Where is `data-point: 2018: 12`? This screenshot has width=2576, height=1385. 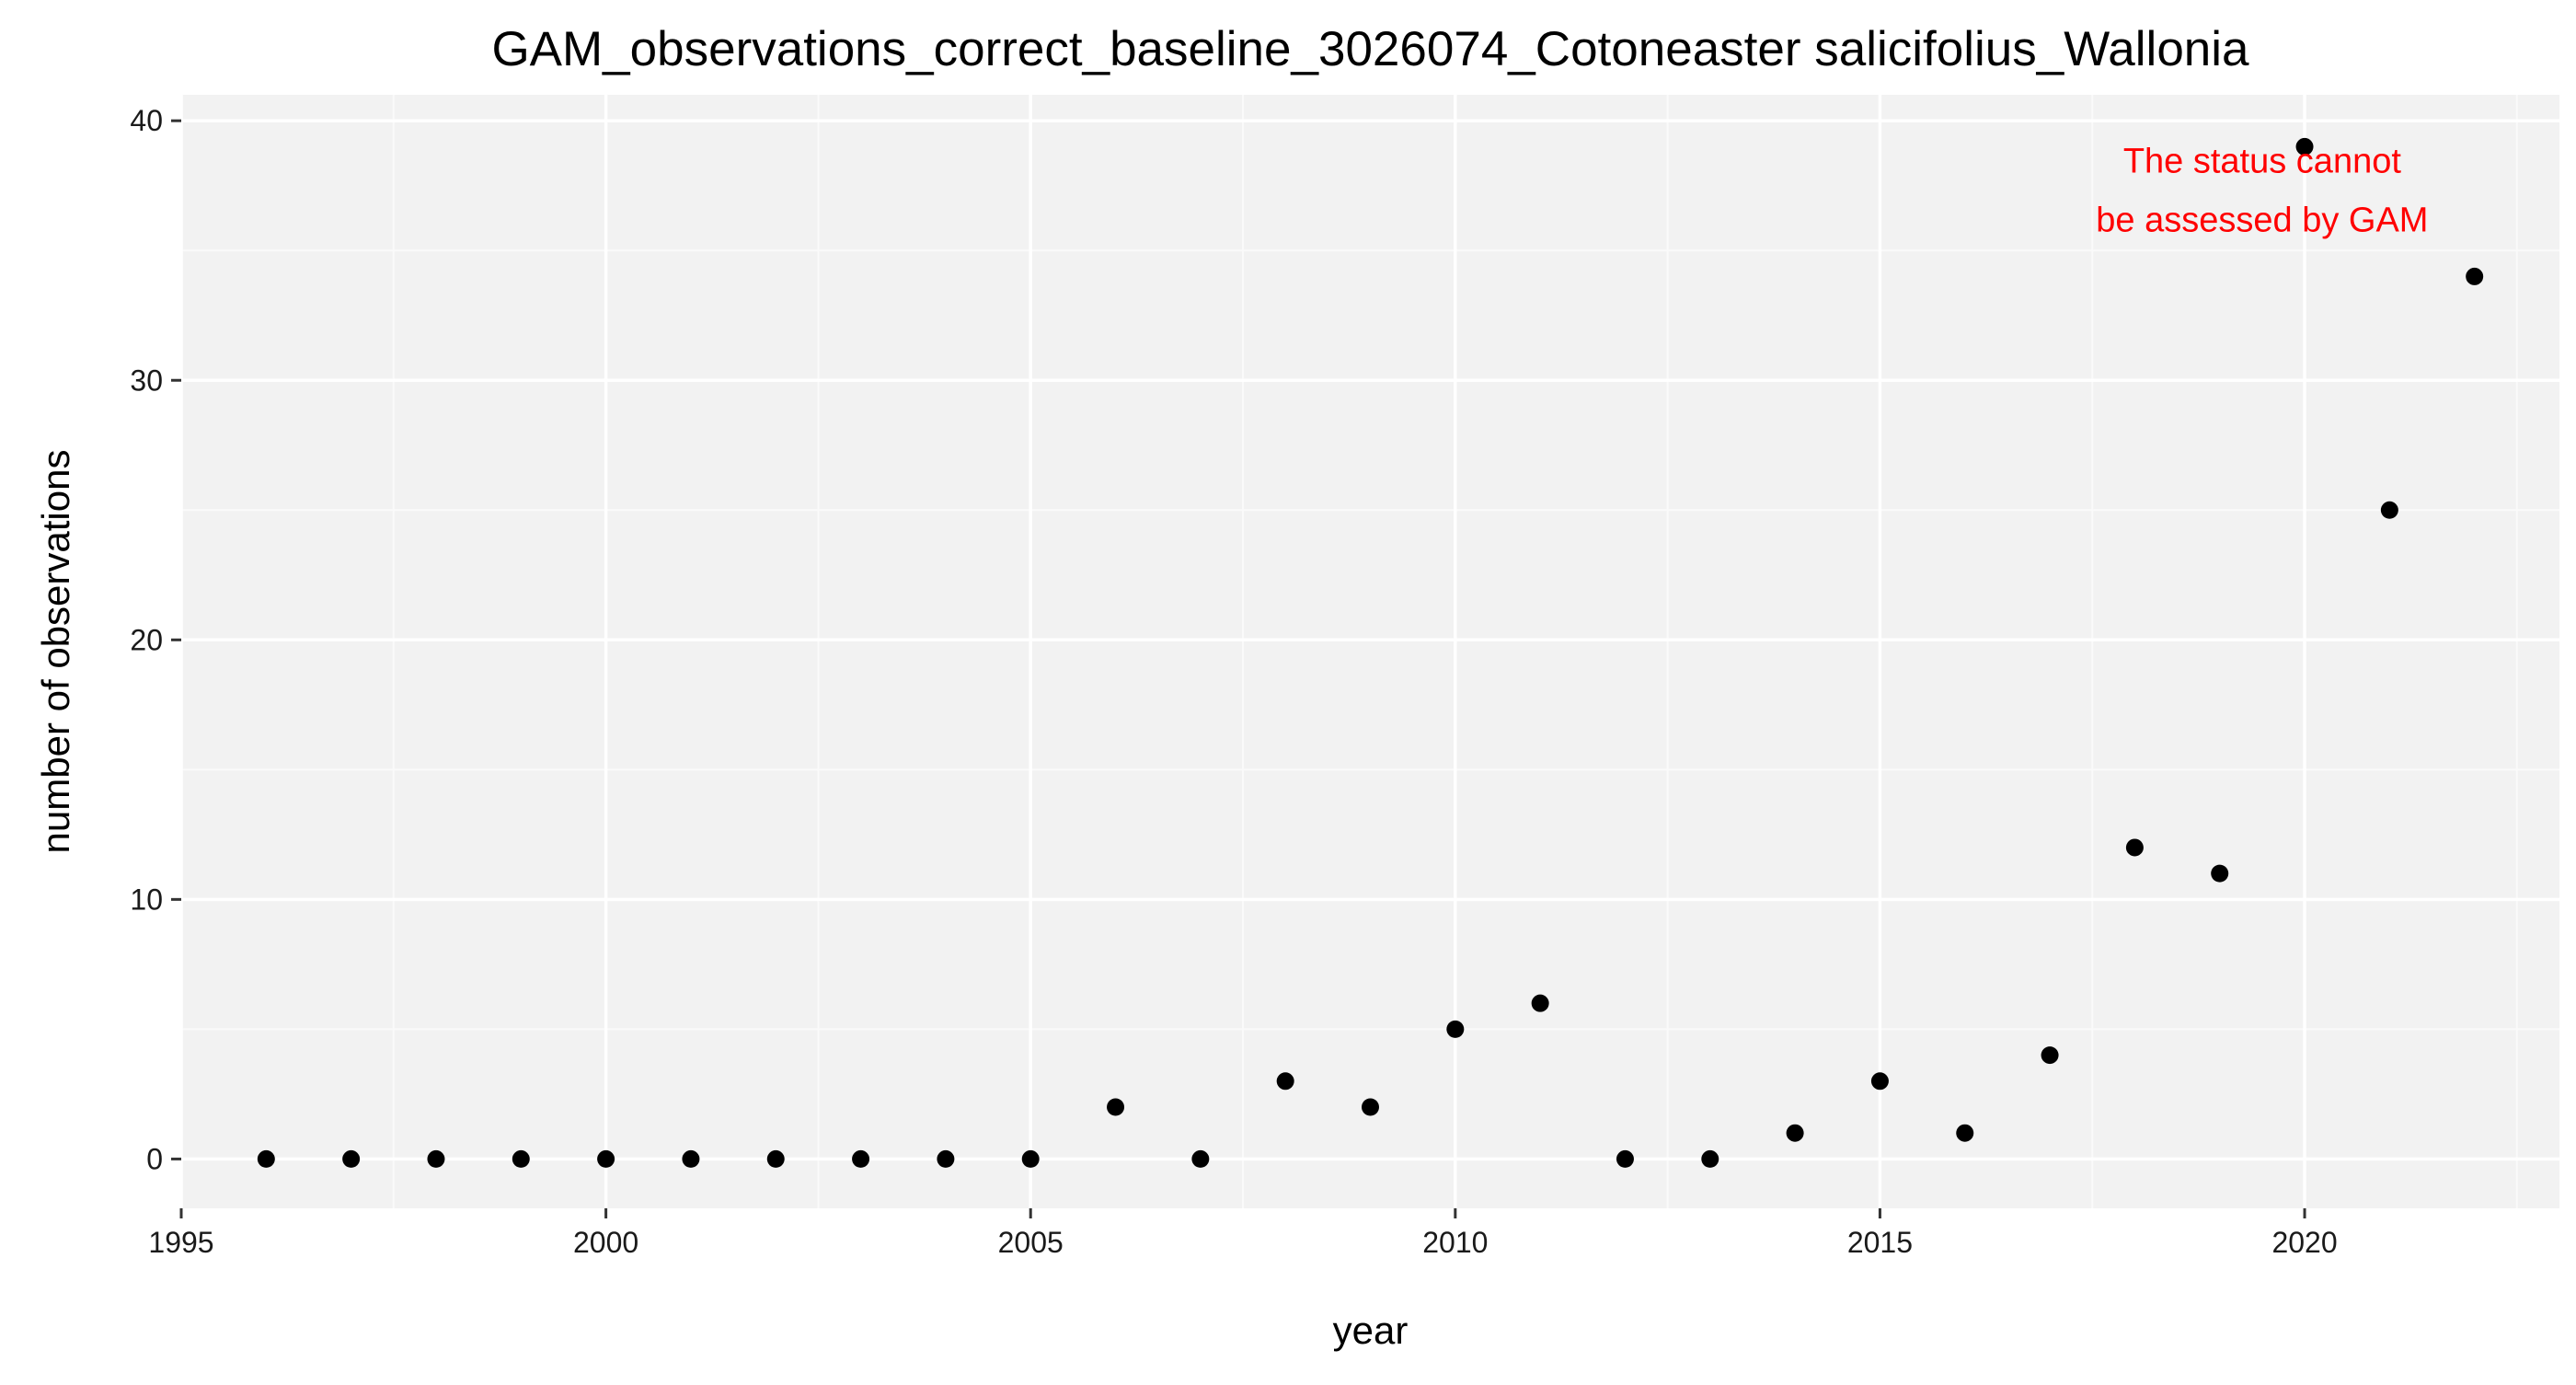
data-point: 2018: 12 is located at coordinates (2134, 847).